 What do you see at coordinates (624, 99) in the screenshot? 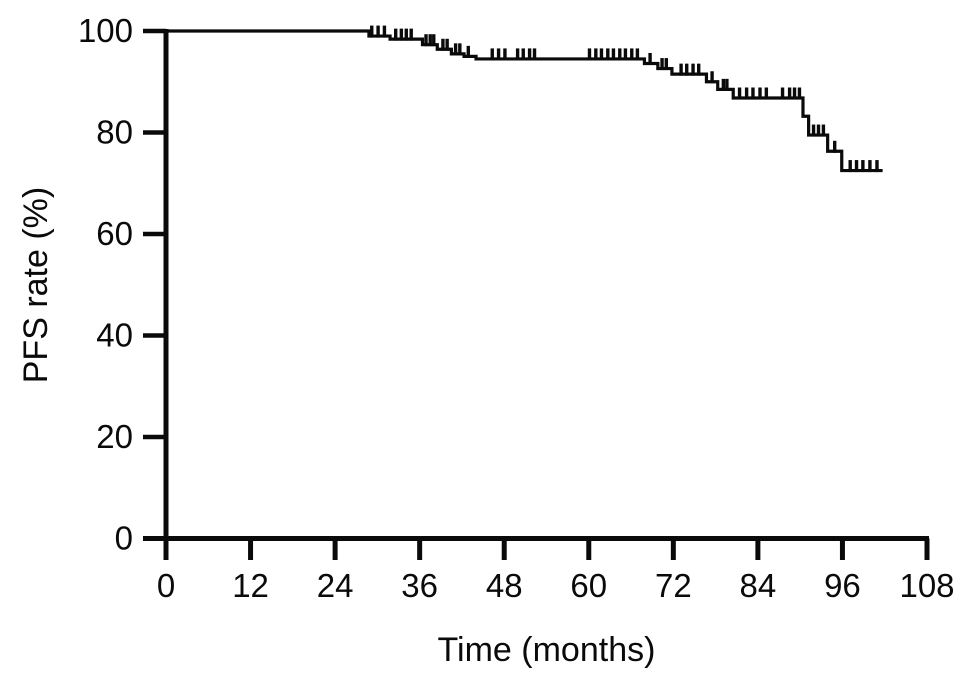
I see `censor-ticks` at bounding box center [624, 99].